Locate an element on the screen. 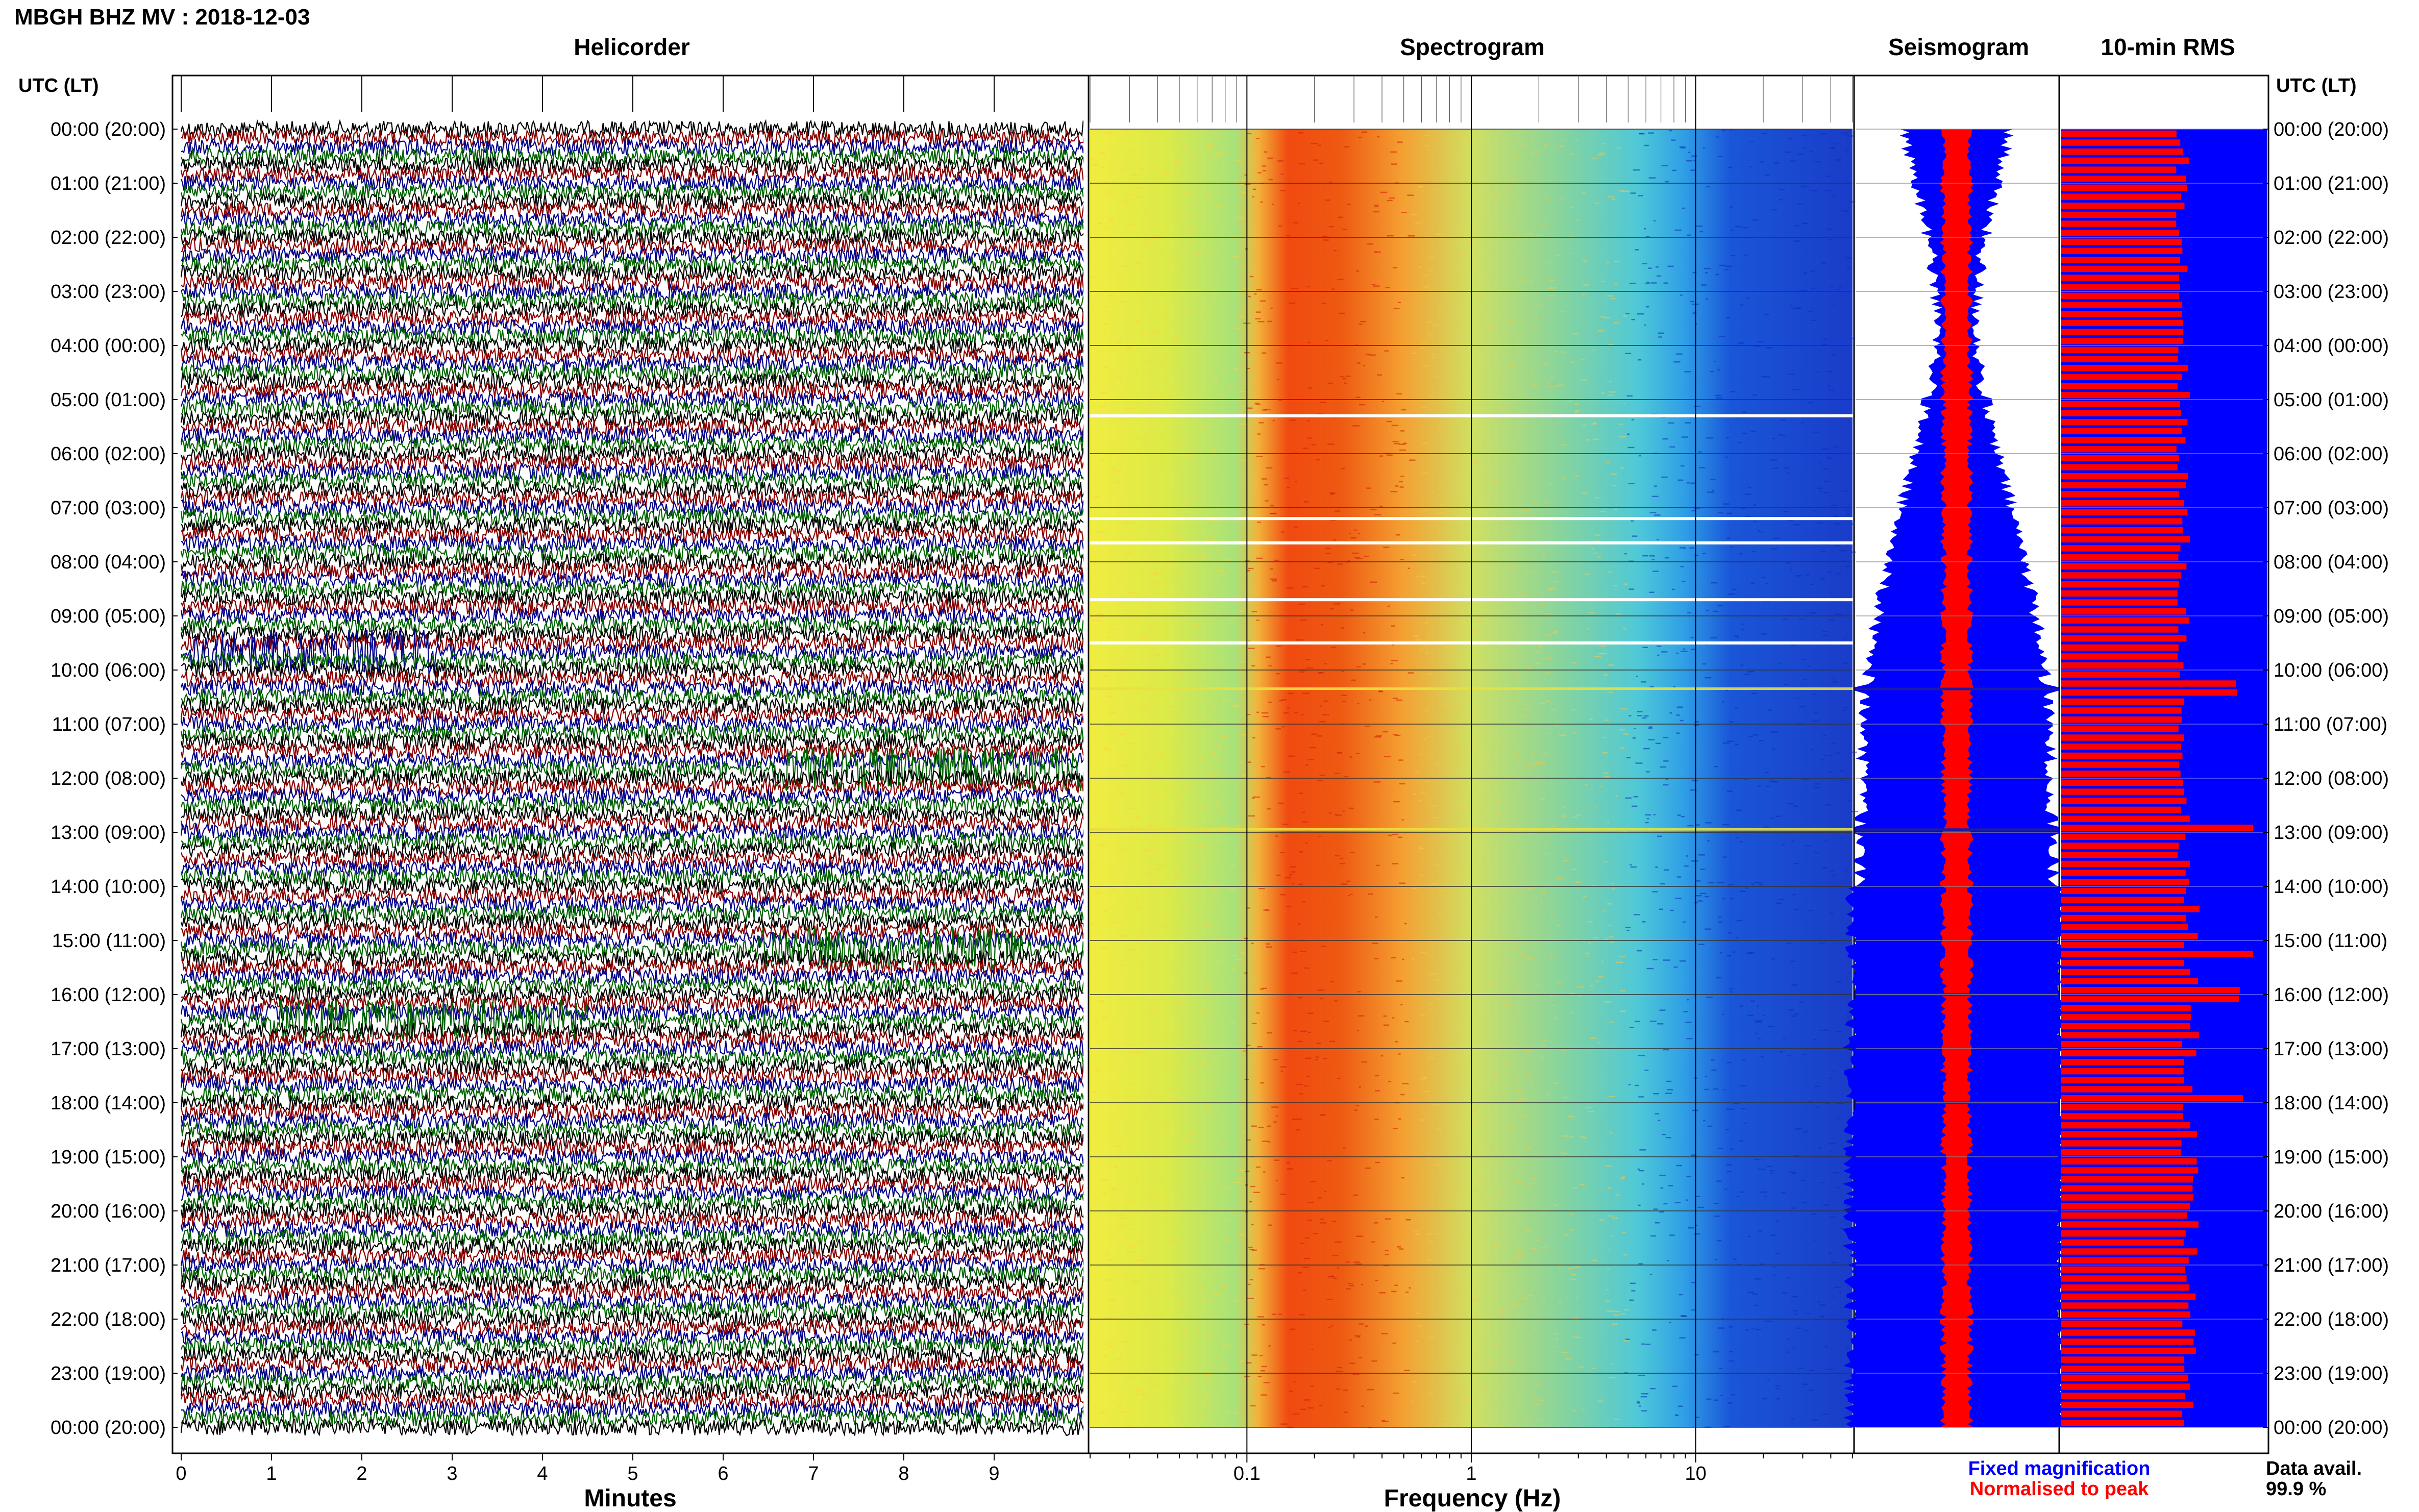 The width and height of the screenshot is (2419, 1512). right-time-label: 07:00 (03:00) is located at coordinates (2331, 508).